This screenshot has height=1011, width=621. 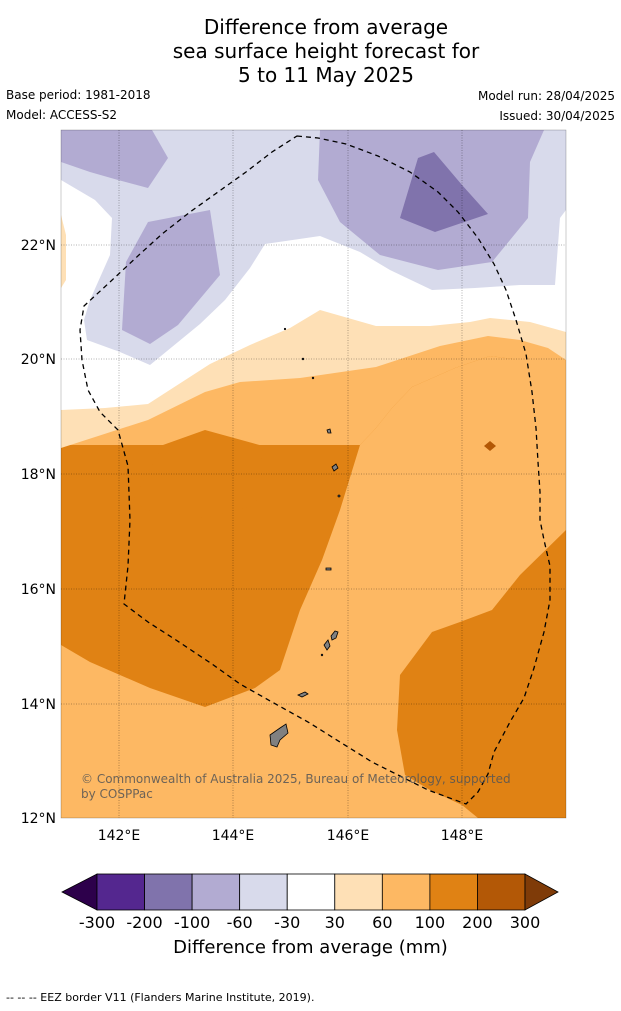 What do you see at coordinates (462, 836) in the screenshot?
I see `lon-tick-label: 148°E` at bounding box center [462, 836].